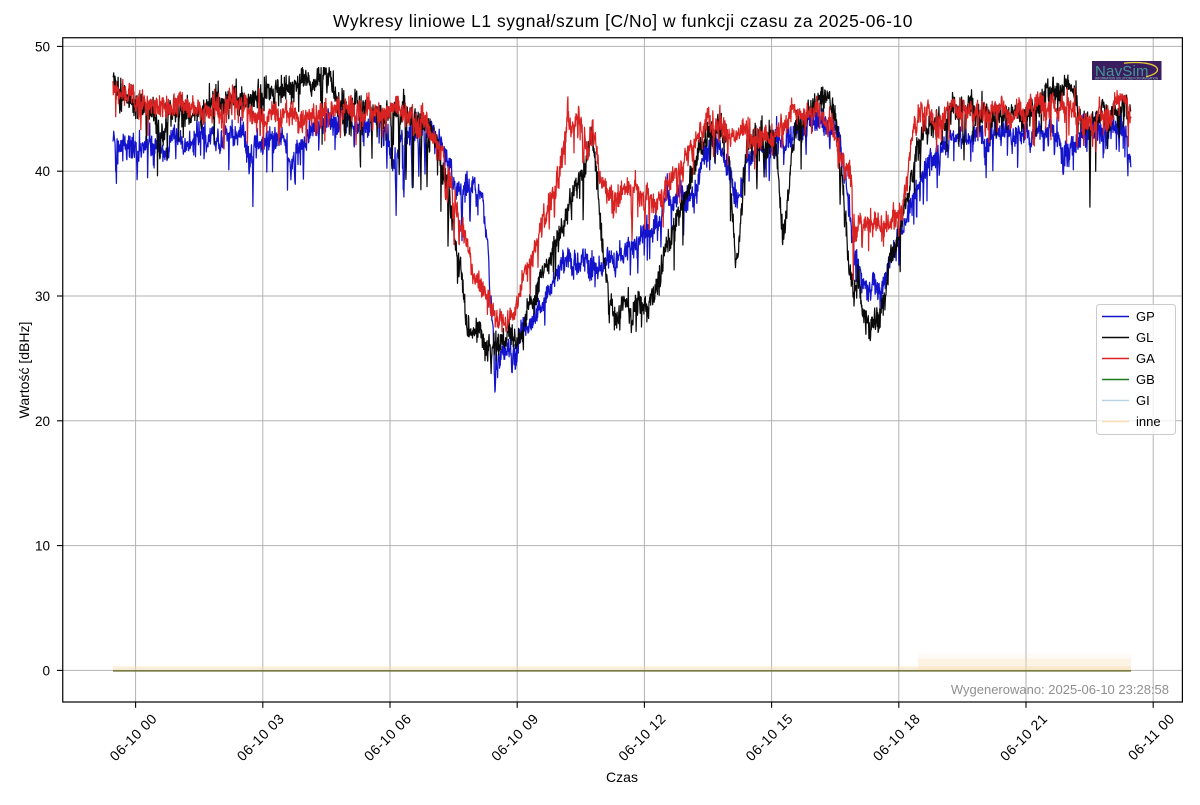  What do you see at coordinates (622, 777) in the screenshot?
I see `svg-text: Czas` at bounding box center [622, 777].